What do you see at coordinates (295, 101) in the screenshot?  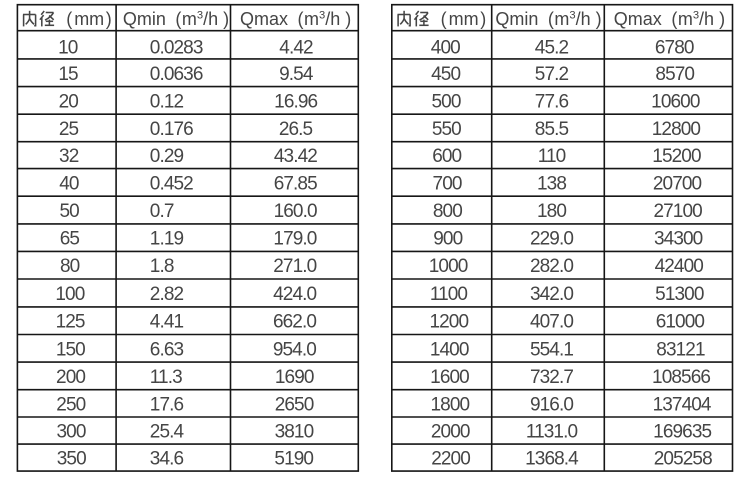 I see `svg-text: 16.96` at bounding box center [295, 101].